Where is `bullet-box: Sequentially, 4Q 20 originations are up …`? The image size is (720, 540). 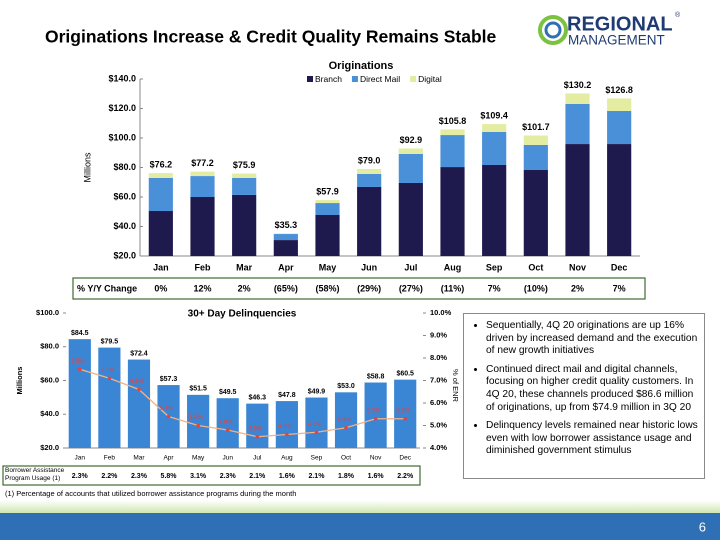 bullet-box: Sequentially, 4Q 20 originations are up … is located at coordinates (584, 396).